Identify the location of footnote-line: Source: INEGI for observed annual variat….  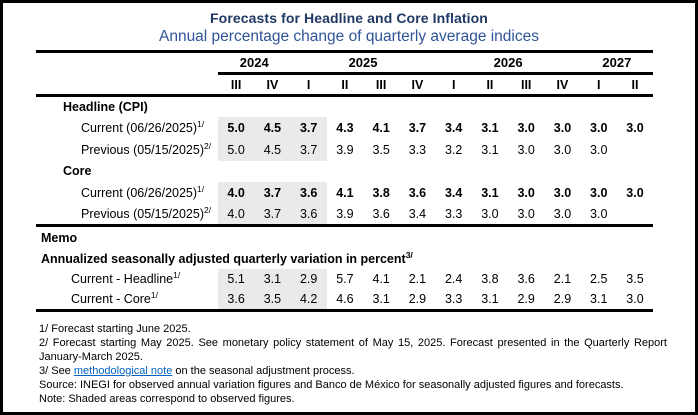
(353, 386).